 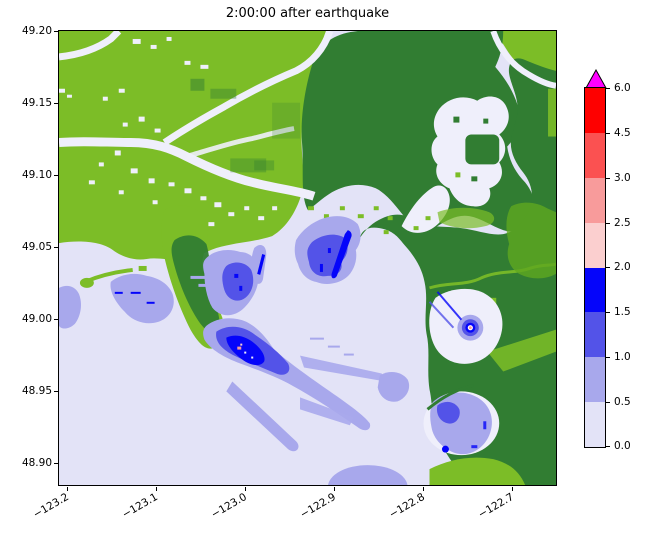 I want to click on river-main-stem, so click(x=187, y=169).